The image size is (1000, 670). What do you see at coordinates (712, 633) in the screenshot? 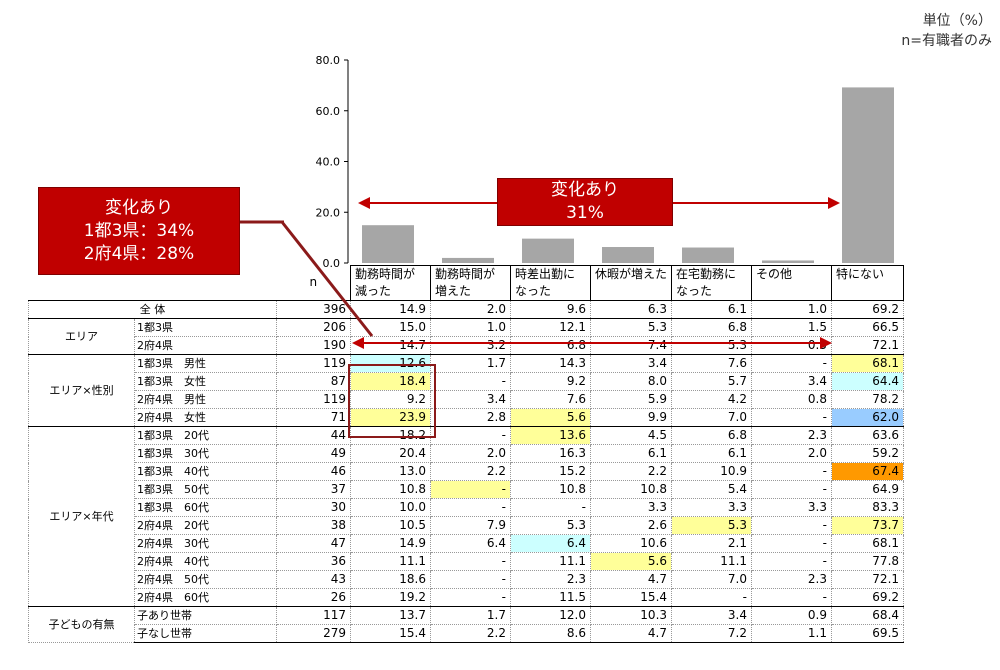
I see `value-cell: 7.2` at bounding box center [712, 633].